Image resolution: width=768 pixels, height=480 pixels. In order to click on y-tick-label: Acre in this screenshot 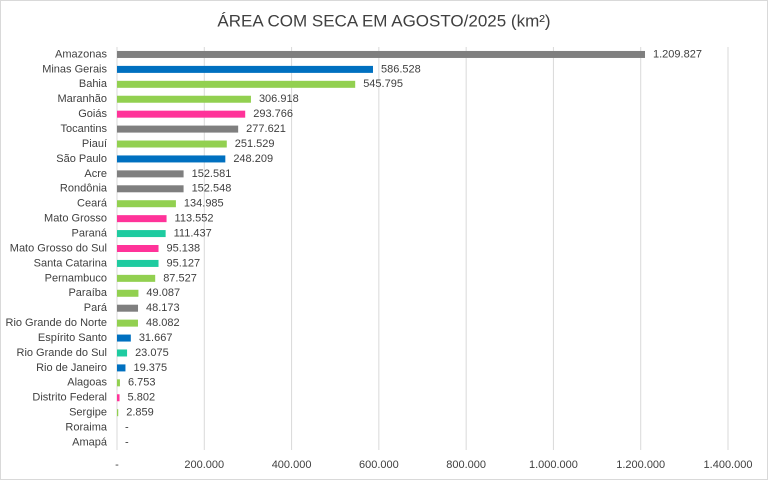, I will do `click(95, 174)`.